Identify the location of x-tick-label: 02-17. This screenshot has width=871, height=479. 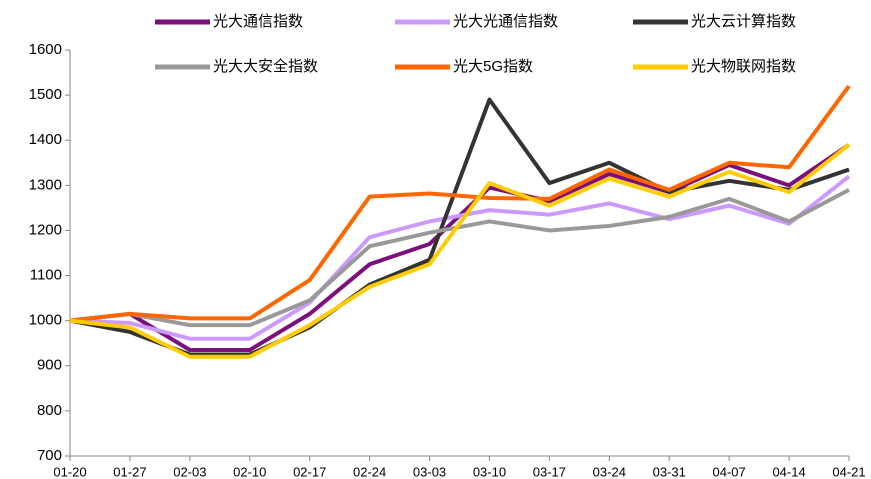
(309, 471).